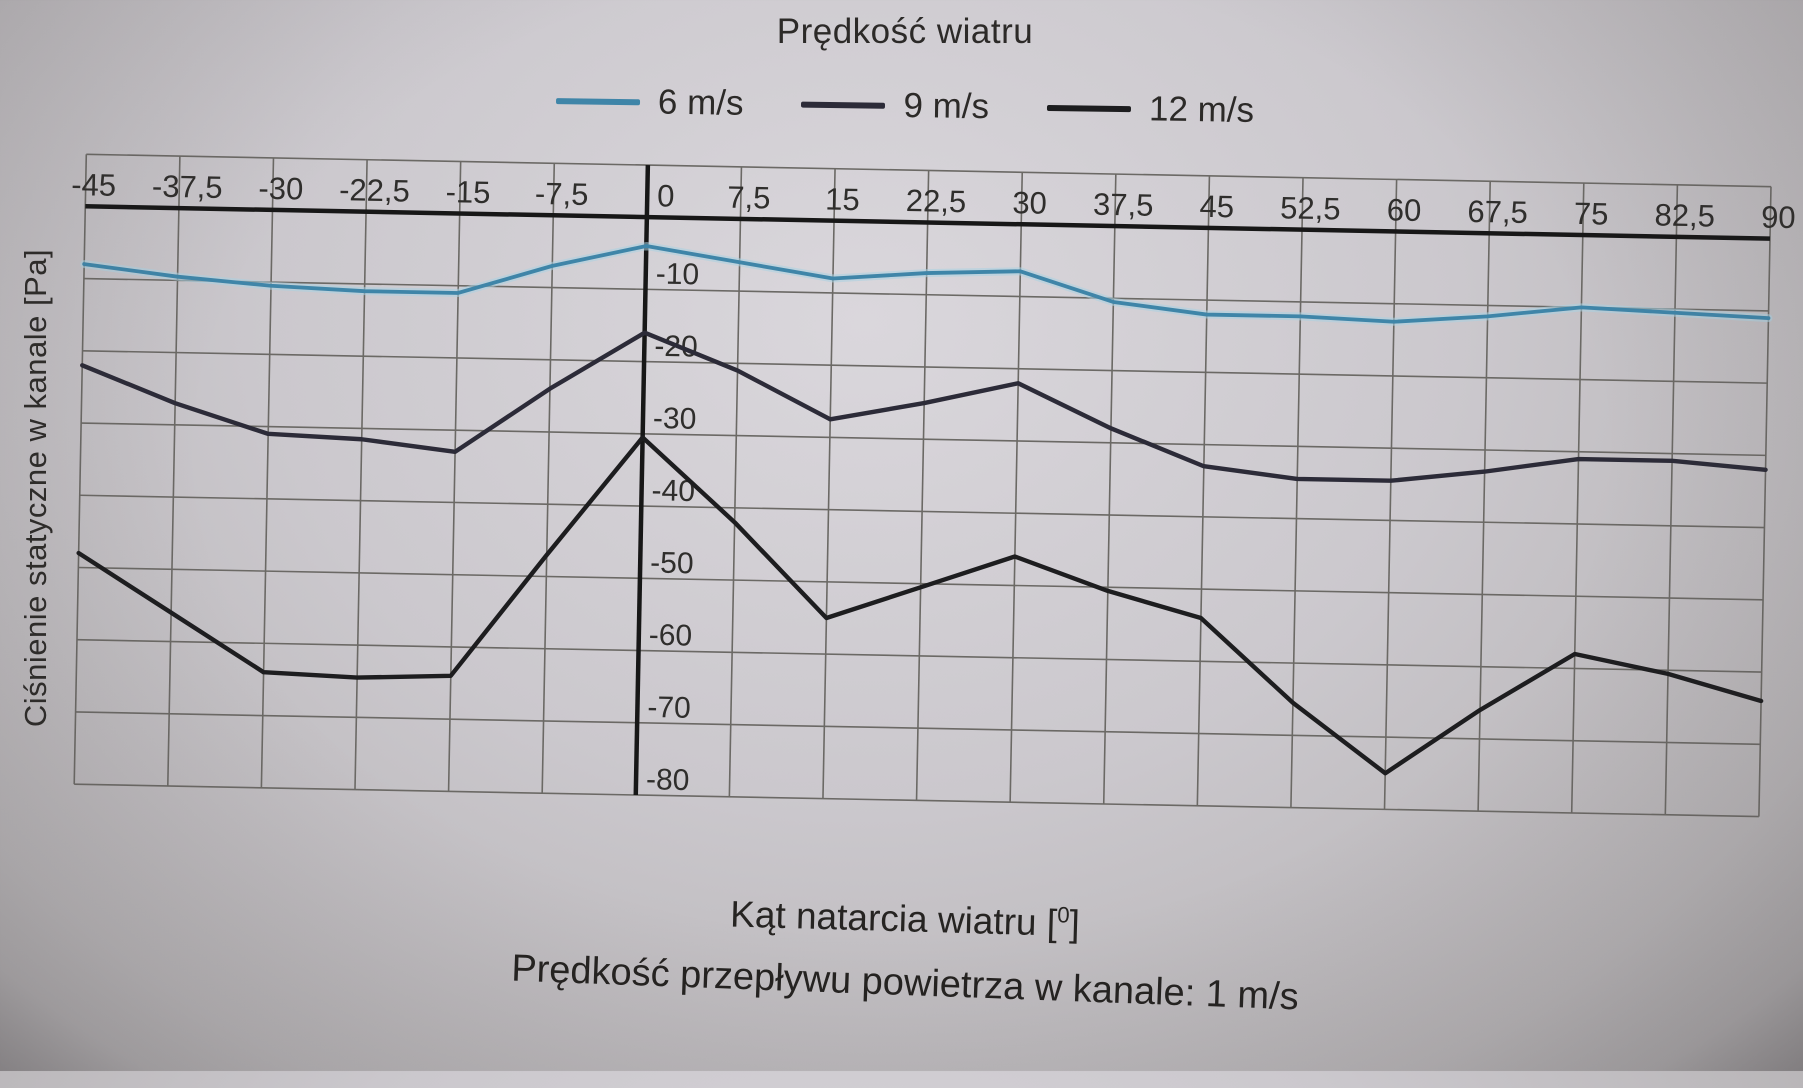 The height and width of the screenshot is (1088, 1803). What do you see at coordinates (1089, 108) in the screenshot?
I see `legend-swatch-12ms-icon` at bounding box center [1089, 108].